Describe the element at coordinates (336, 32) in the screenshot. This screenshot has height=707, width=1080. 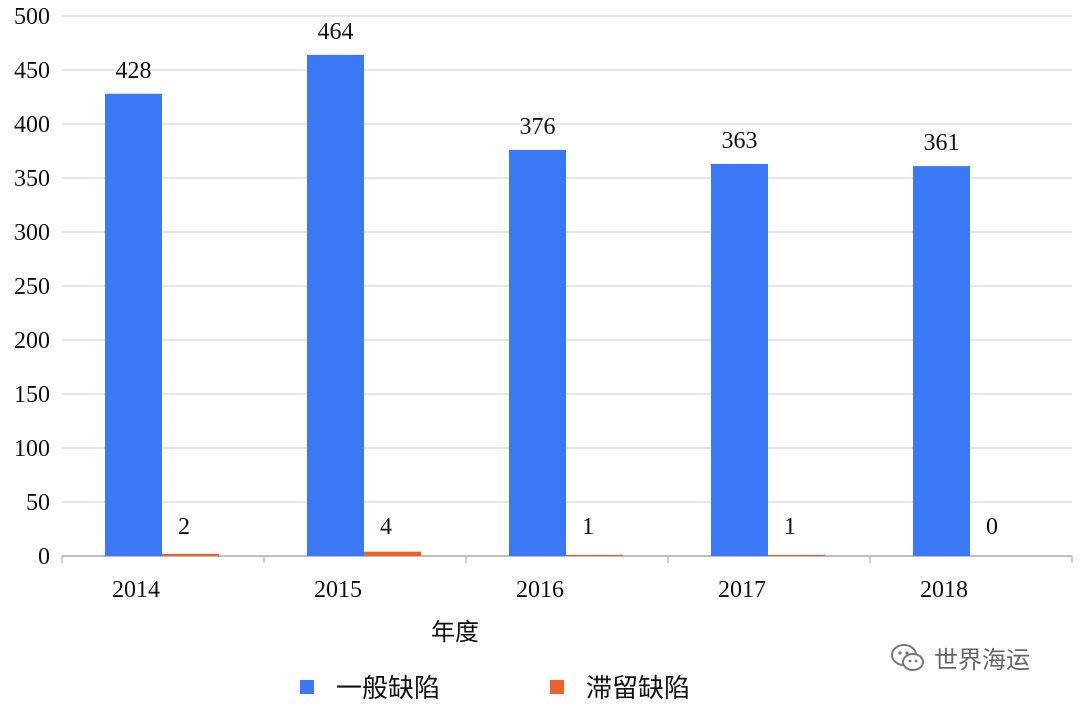
I see `data-label-series-1: 464` at that location.